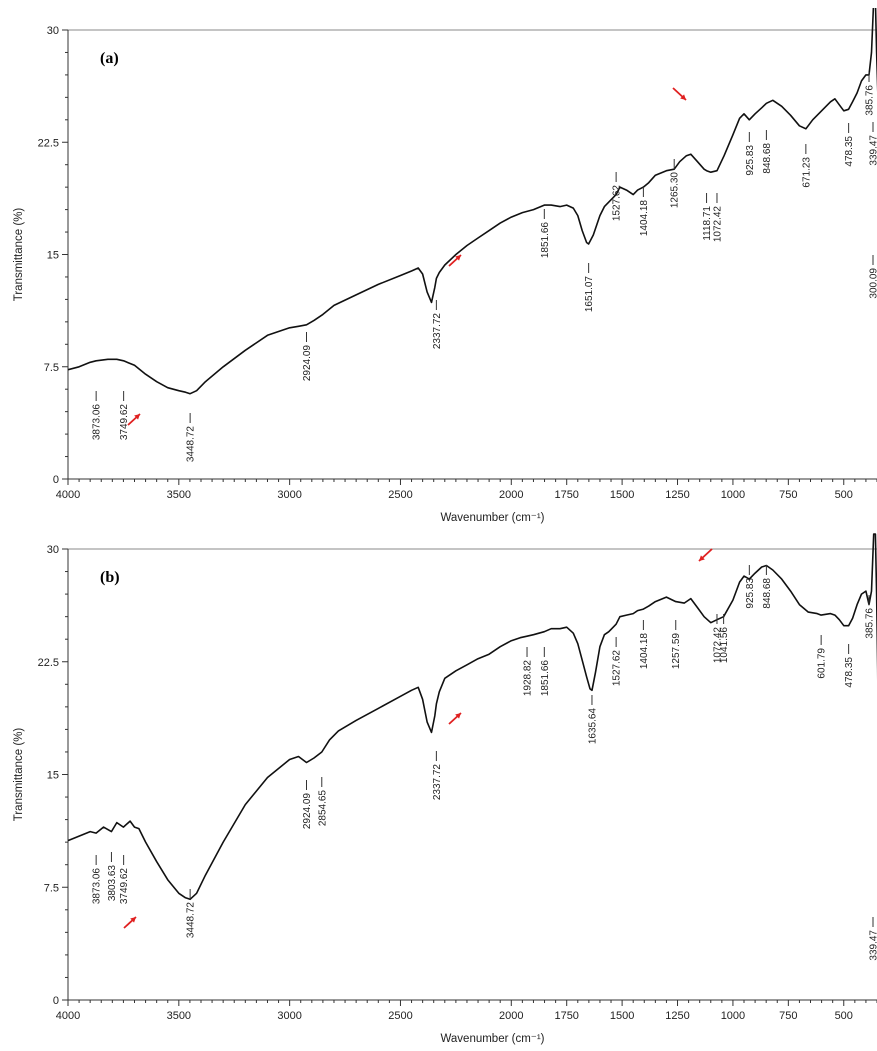 The image size is (877, 1051). I want to click on peak-label: 1041.56, so click(724, 645).